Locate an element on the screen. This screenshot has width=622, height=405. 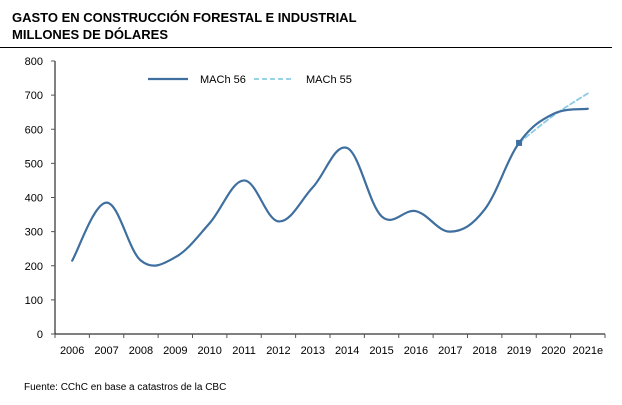
y-tick-label: 200 is located at coordinates (34, 267).